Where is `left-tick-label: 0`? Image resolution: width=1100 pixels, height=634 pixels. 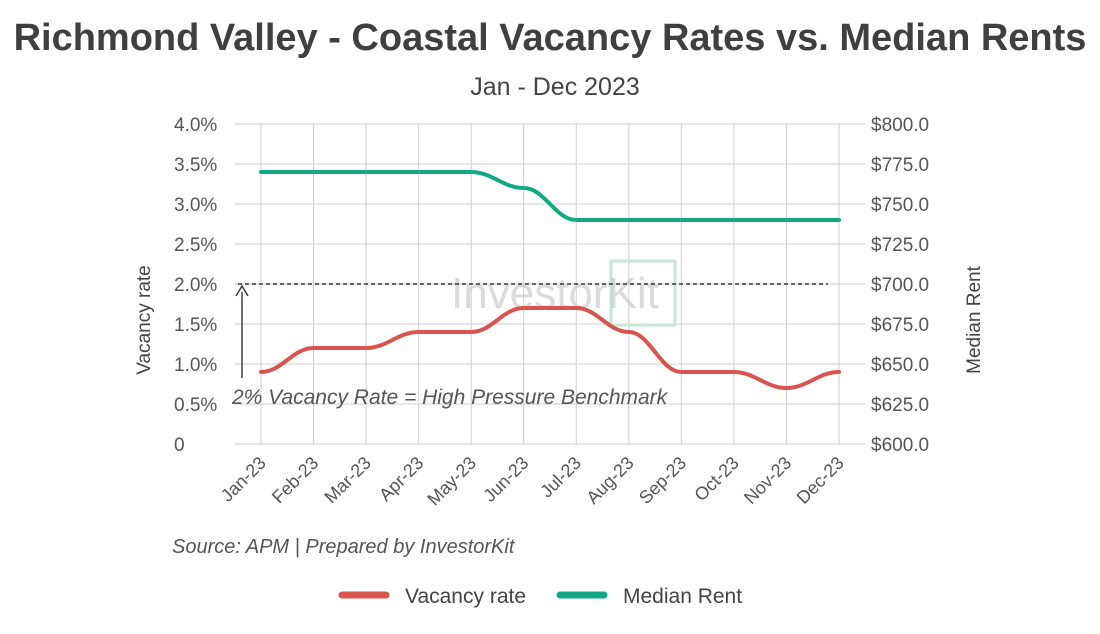
left-tick-label: 0 is located at coordinates (179, 445).